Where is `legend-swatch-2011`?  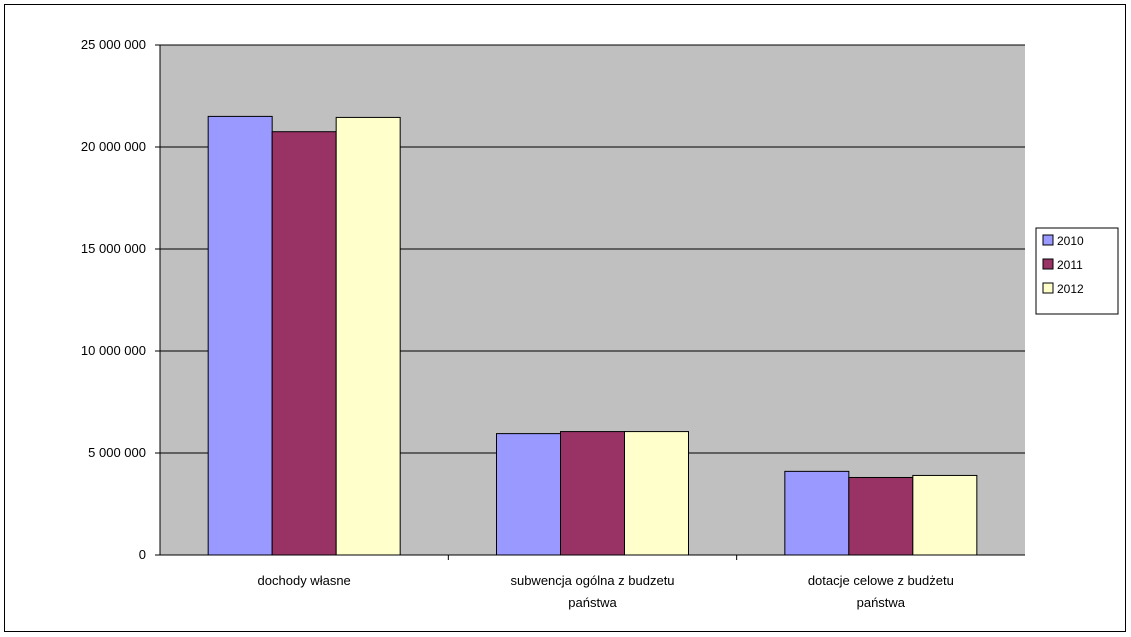
legend-swatch-2011 is located at coordinates (1048, 264).